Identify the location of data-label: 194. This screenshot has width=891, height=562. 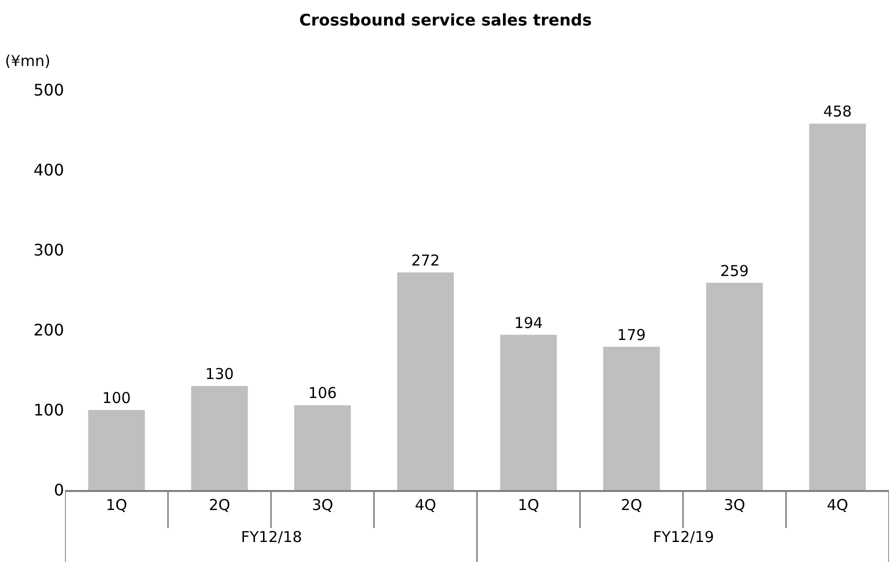
(528, 323).